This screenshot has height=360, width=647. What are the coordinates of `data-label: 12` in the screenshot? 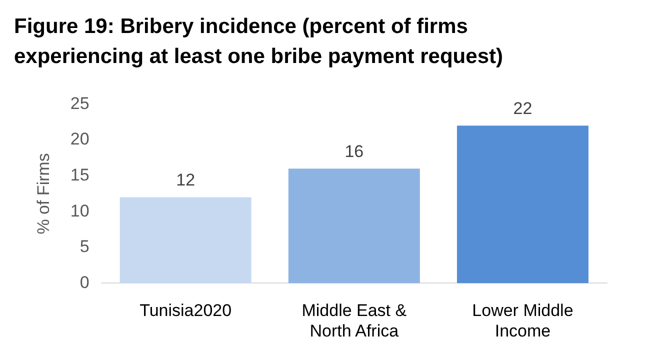 It's located at (186, 180).